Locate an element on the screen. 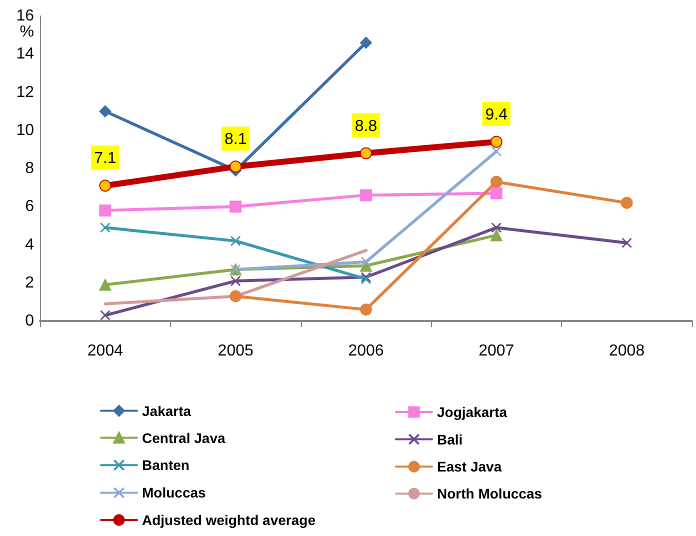  data-label: 9.4 is located at coordinates (496, 115).